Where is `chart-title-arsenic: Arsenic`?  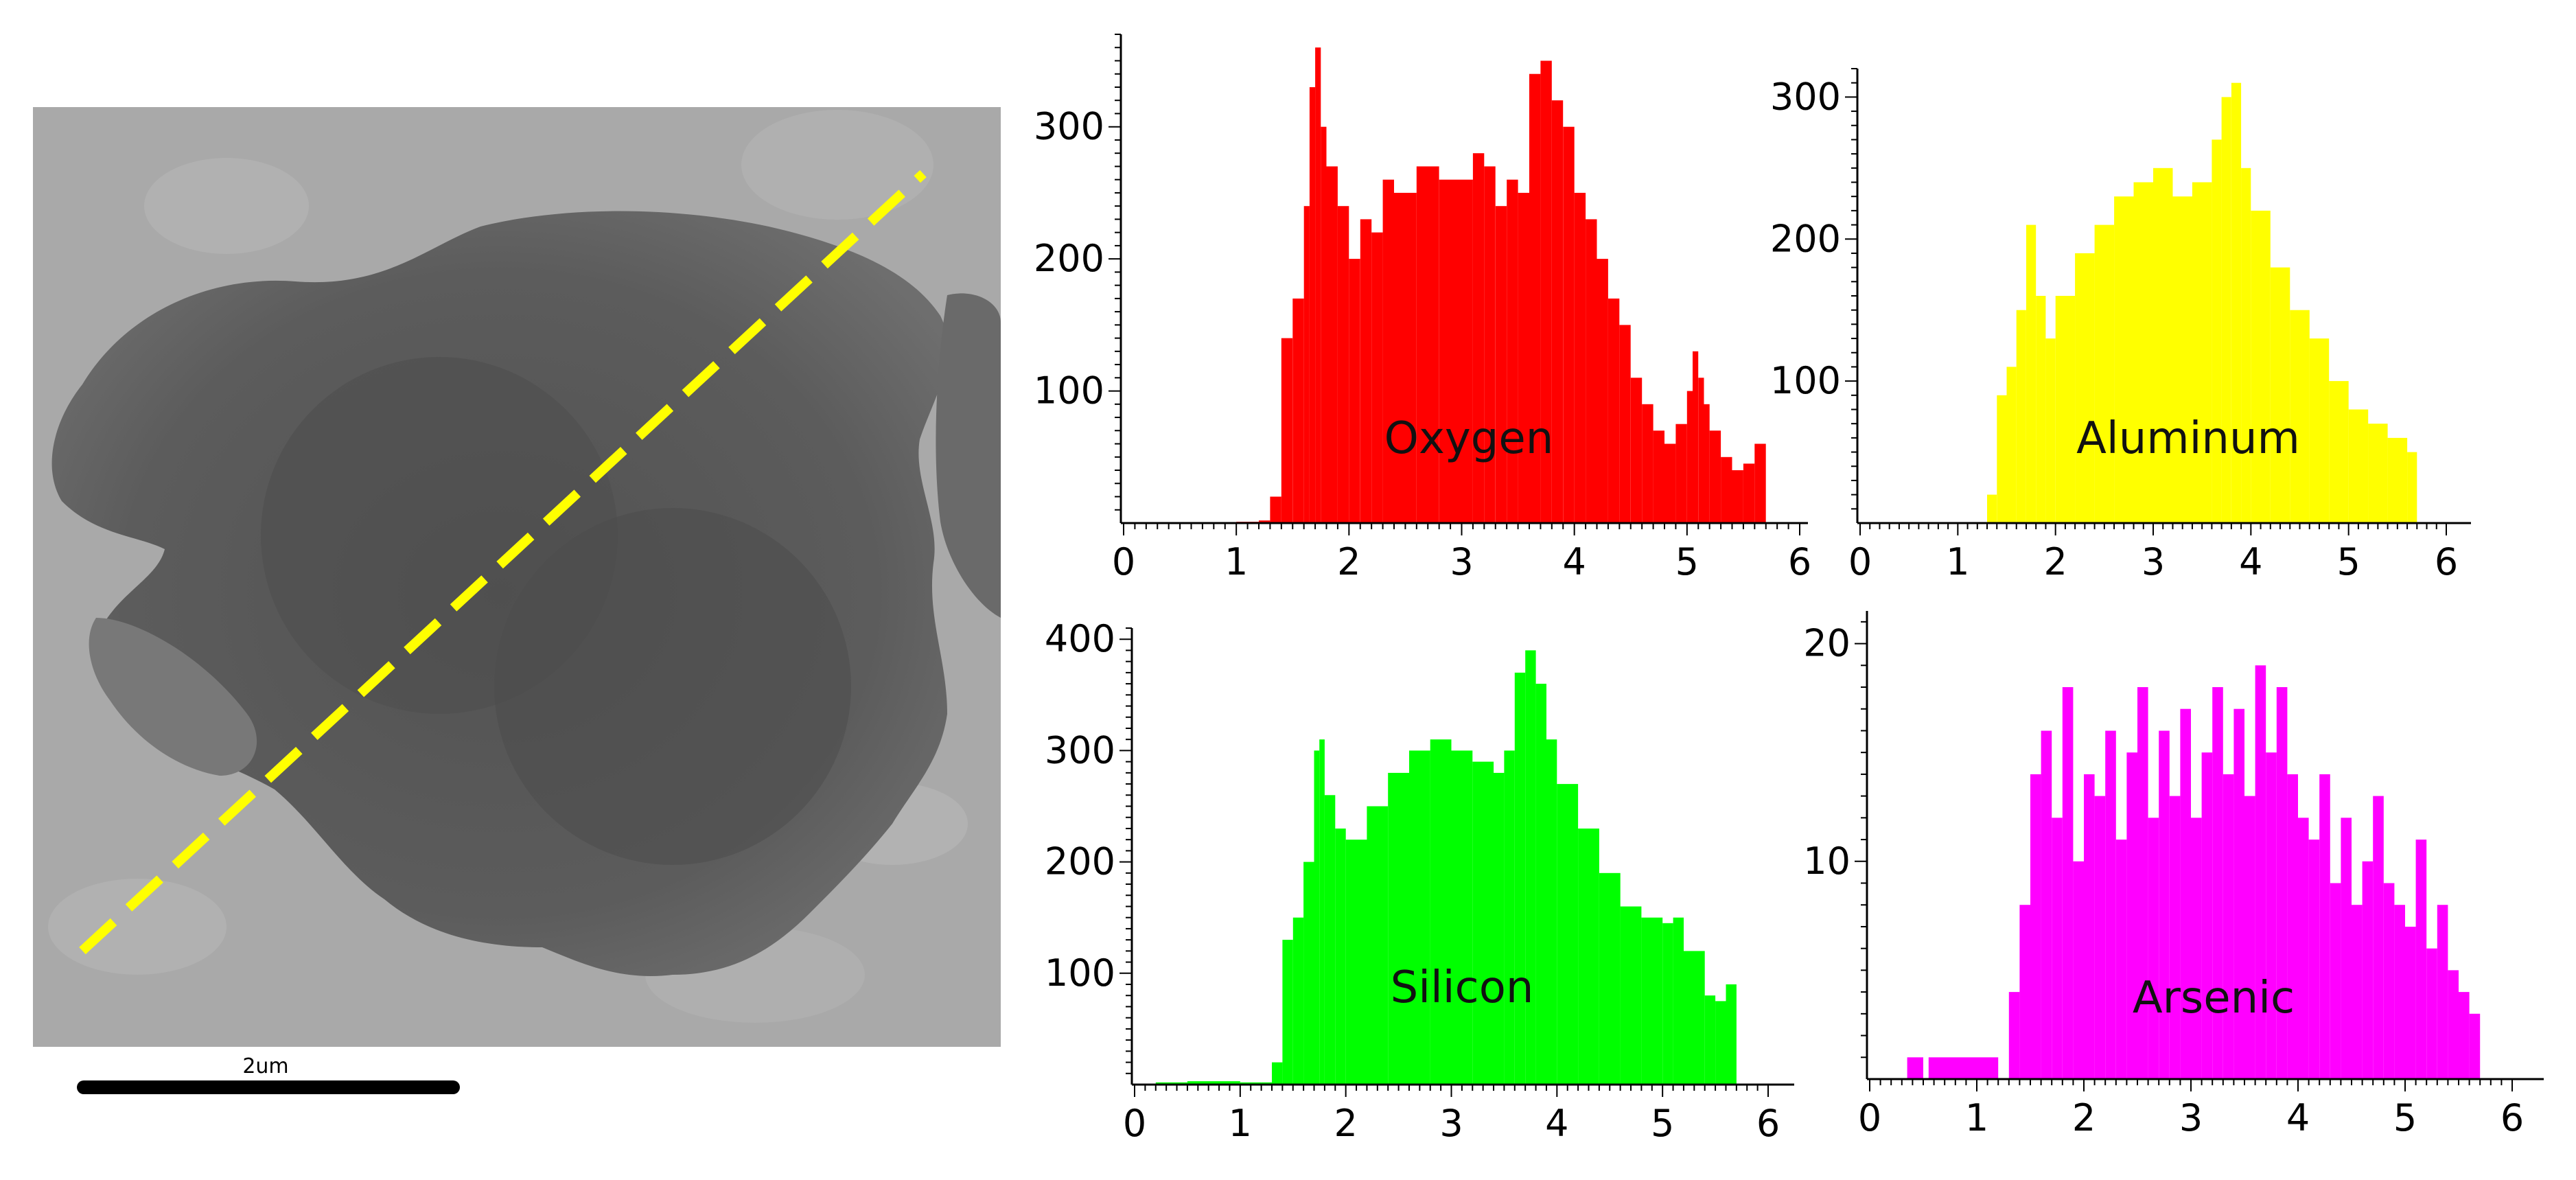
chart-title-arsenic: Arsenic is located at coordinates (2214, 998).